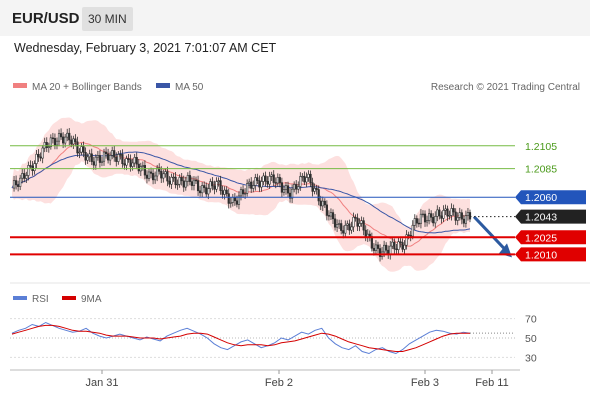  What do you see at coordinates (490, 233) in the screenshot?
I see `forecast-arrow-shaft` at bounding box center [490, 233].